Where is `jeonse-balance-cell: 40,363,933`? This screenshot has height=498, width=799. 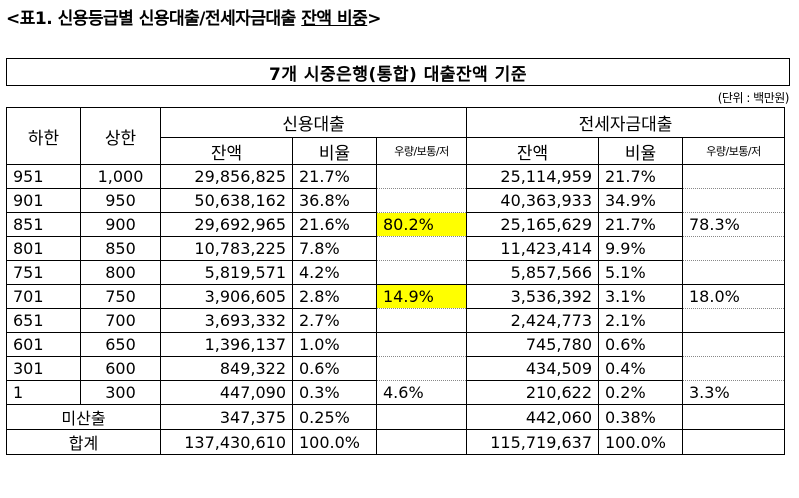
jeonse-balance-cell: 40,363,933 is located at coordinates (532, 200).